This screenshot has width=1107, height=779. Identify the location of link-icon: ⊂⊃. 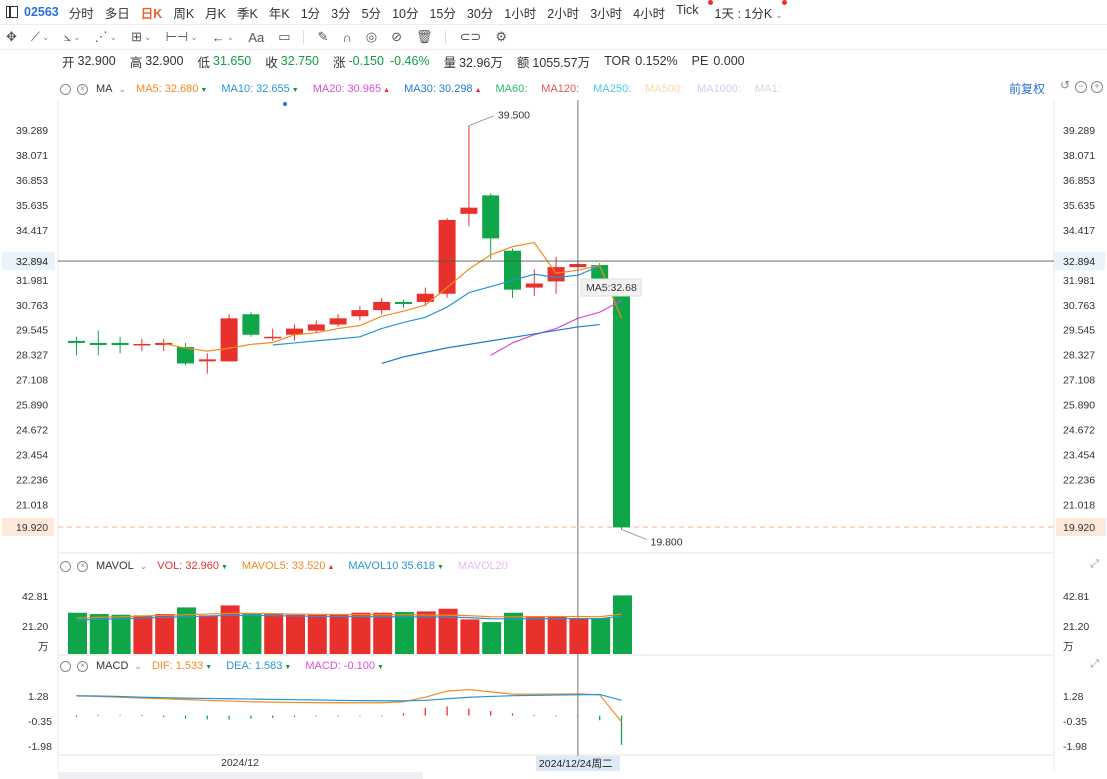
(470, 36).